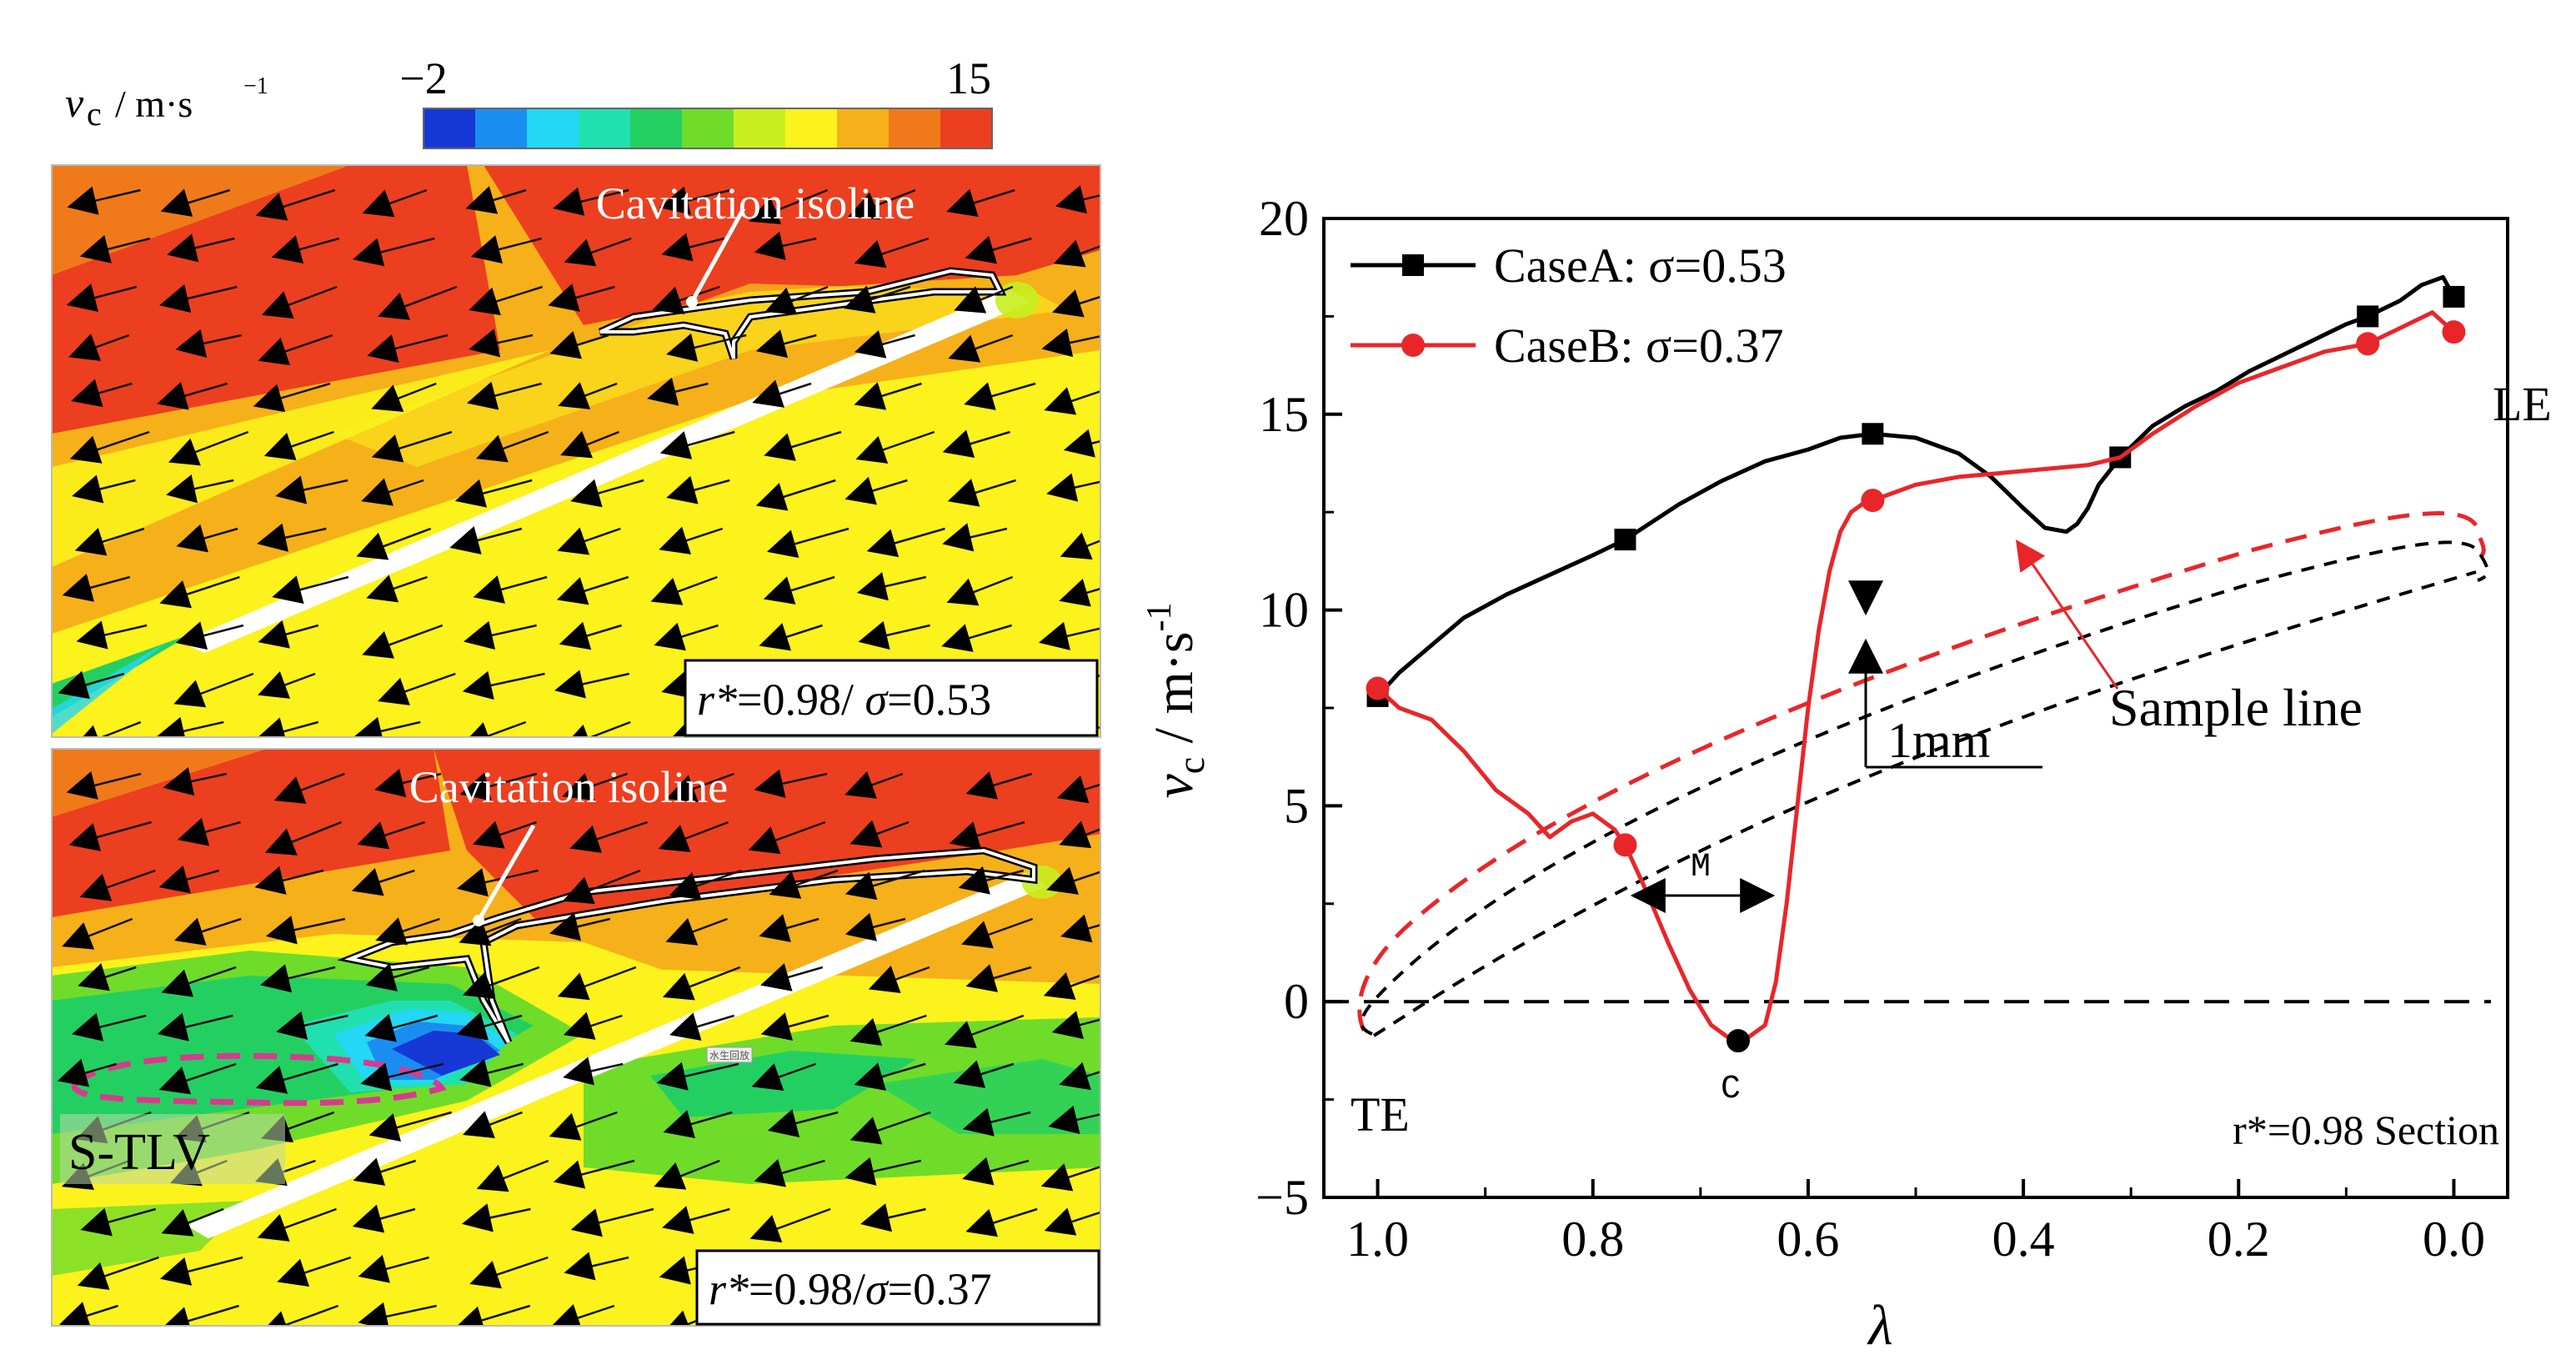  What do you see at coordinates (1176, 700) in the screenshot?
I see `svg-text: vc / m·s-1` at bounding box center [1176, 700].